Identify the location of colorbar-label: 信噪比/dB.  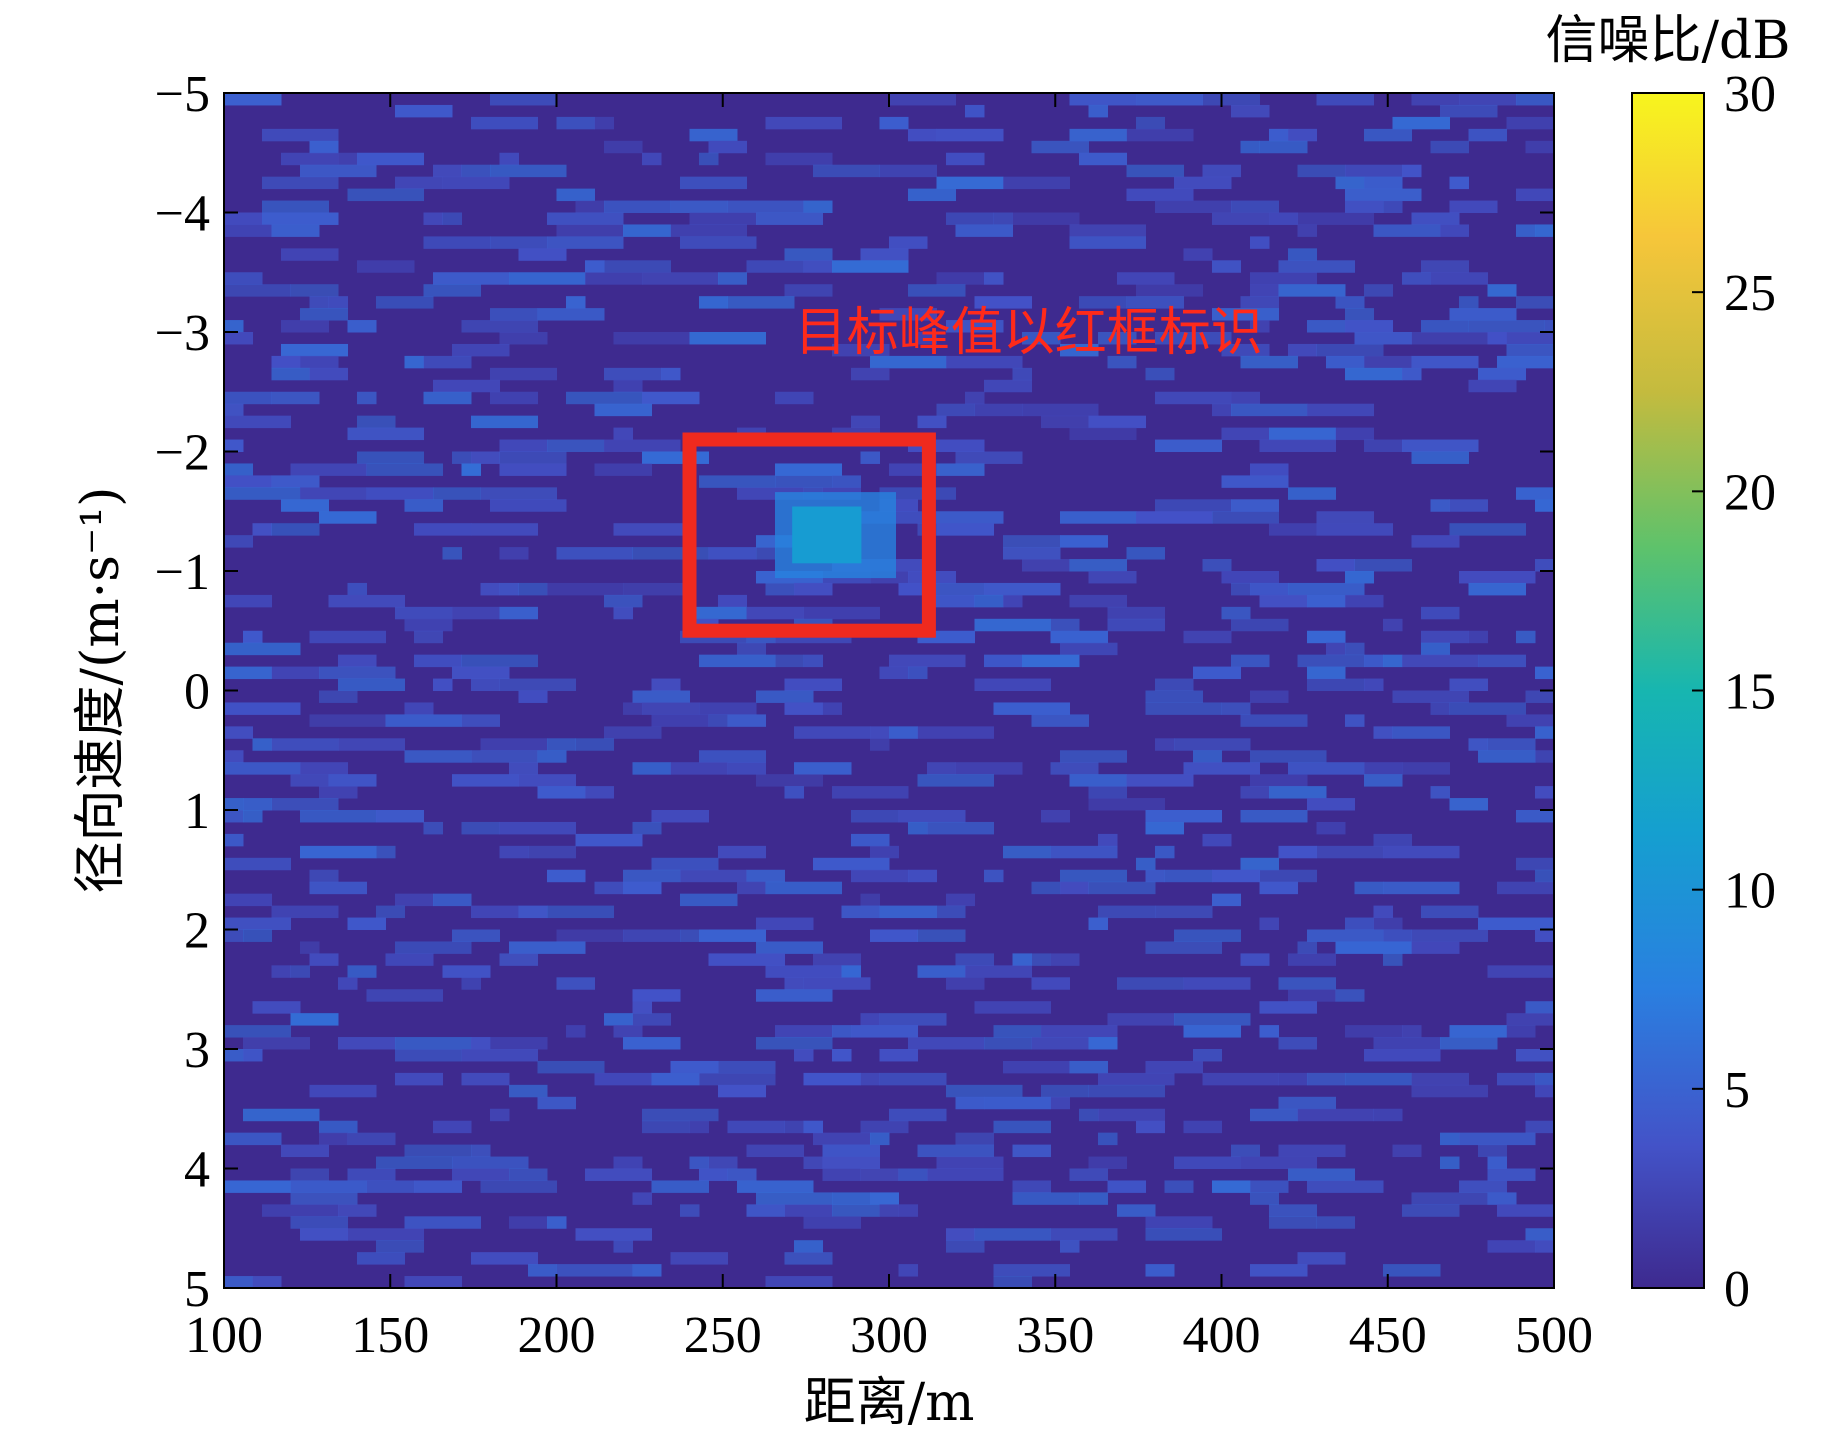
(1667, 41).